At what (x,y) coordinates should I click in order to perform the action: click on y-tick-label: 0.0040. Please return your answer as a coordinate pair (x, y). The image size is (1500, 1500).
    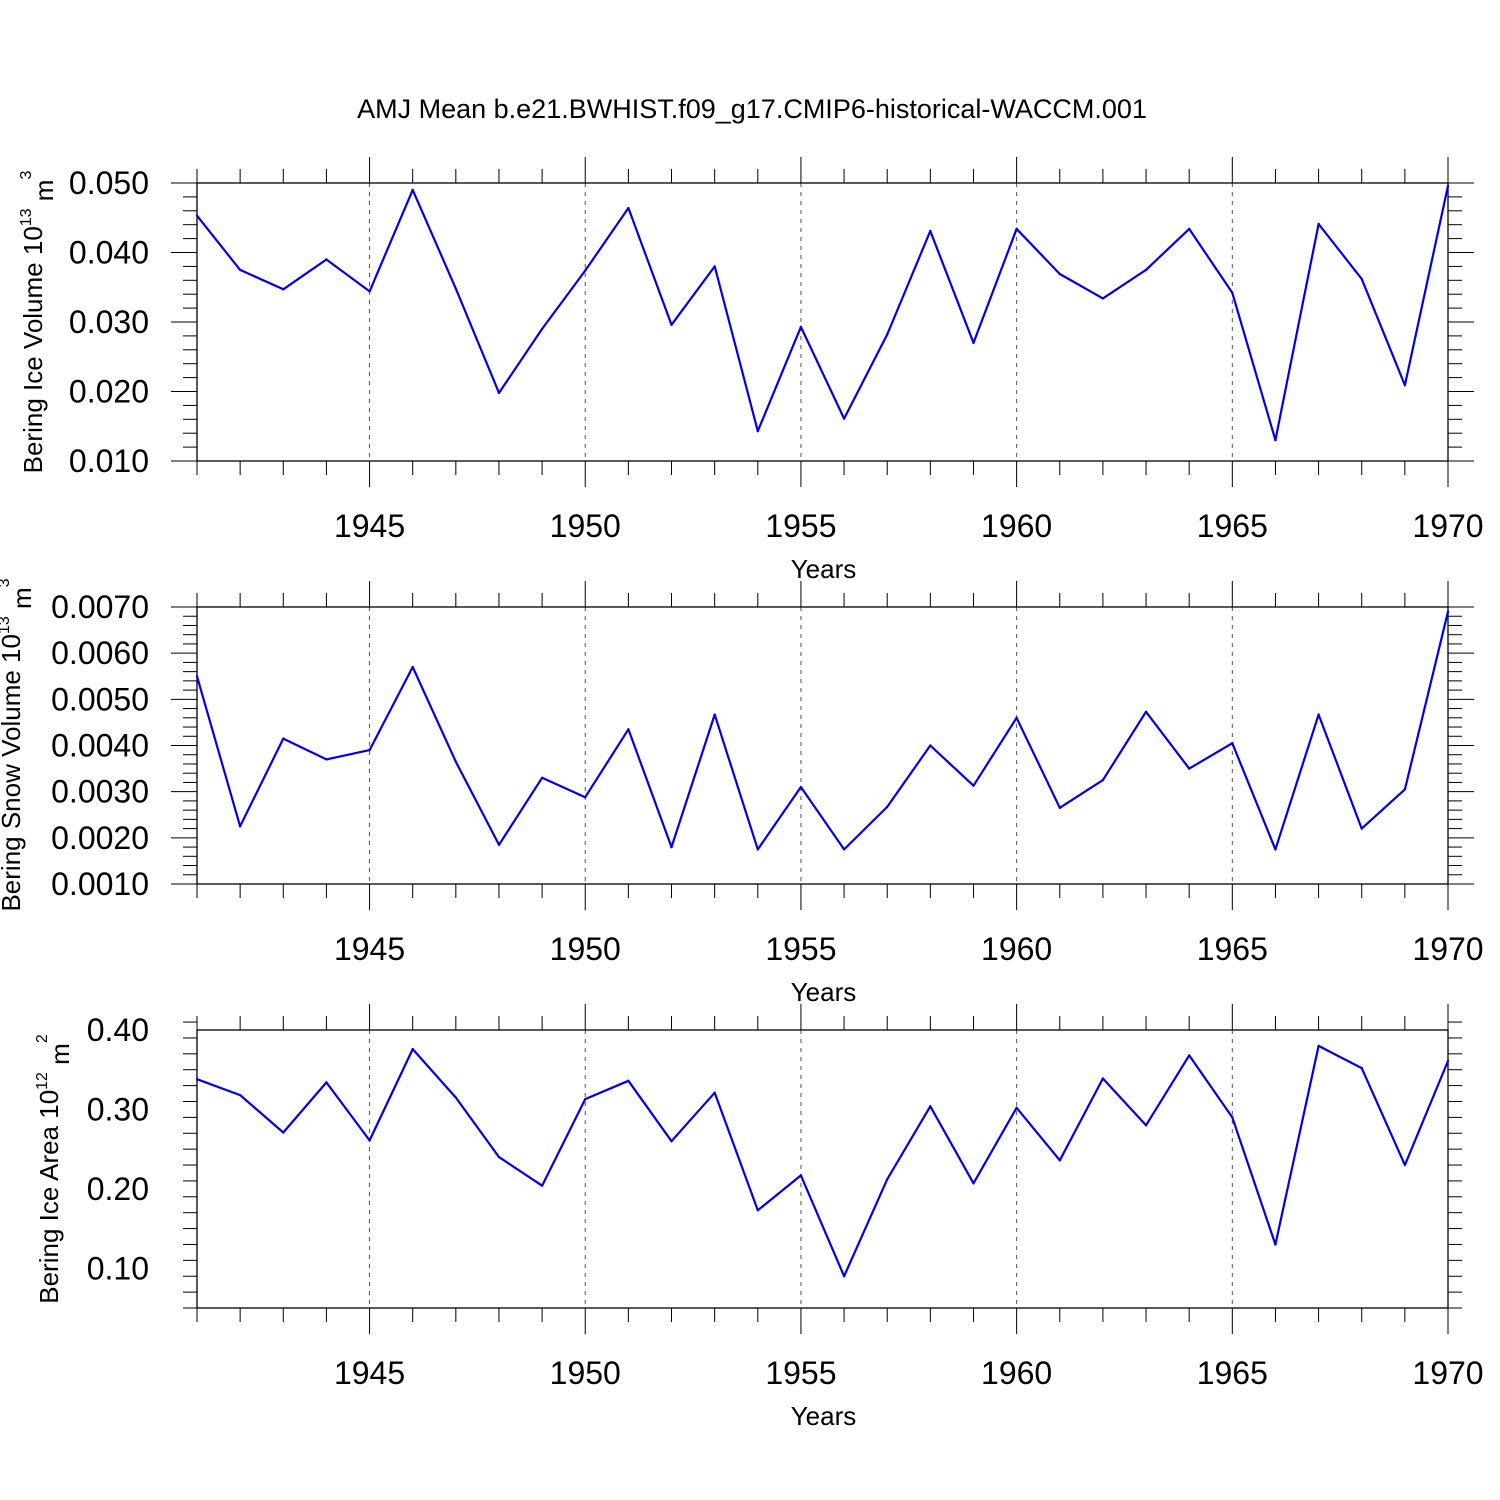
    Looking at the image, I should click on (100, 746).